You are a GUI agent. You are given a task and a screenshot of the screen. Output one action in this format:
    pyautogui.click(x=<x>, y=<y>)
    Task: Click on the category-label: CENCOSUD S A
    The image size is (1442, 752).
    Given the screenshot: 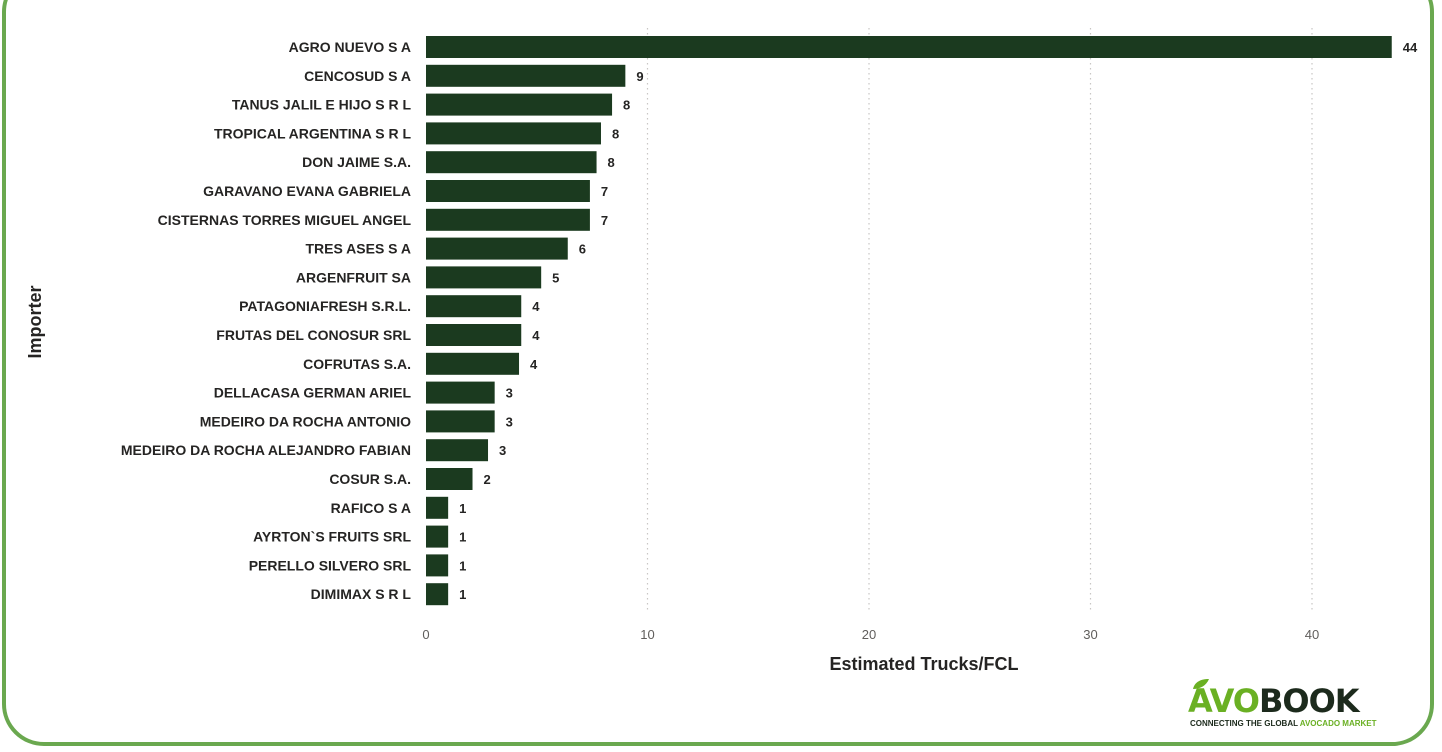 What is the action you would take?
    pyautogui.click(x=357, y=76)
    